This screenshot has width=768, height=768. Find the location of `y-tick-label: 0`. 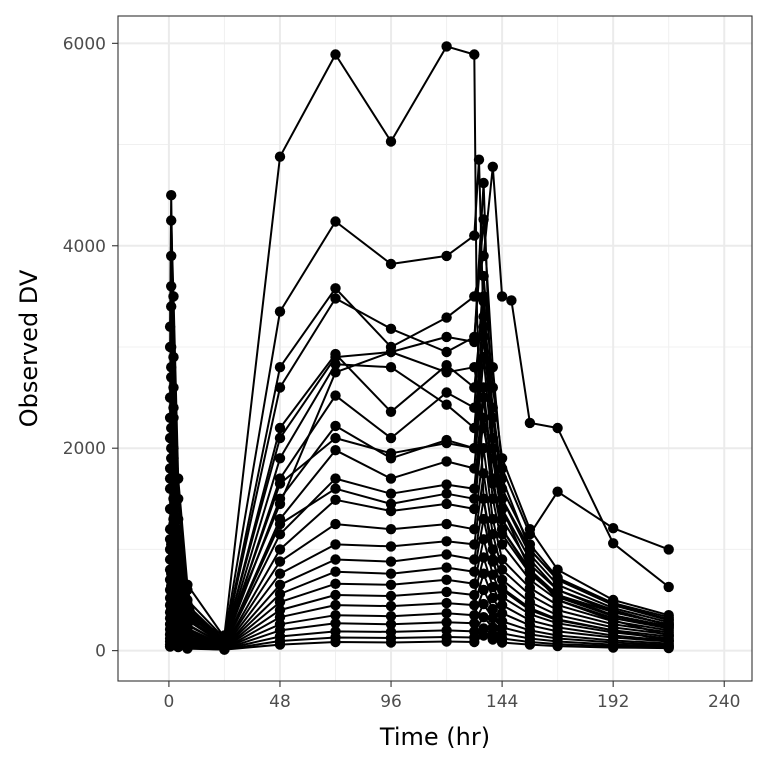

y-tick-label: 0 is located at coordinates (100, 652).